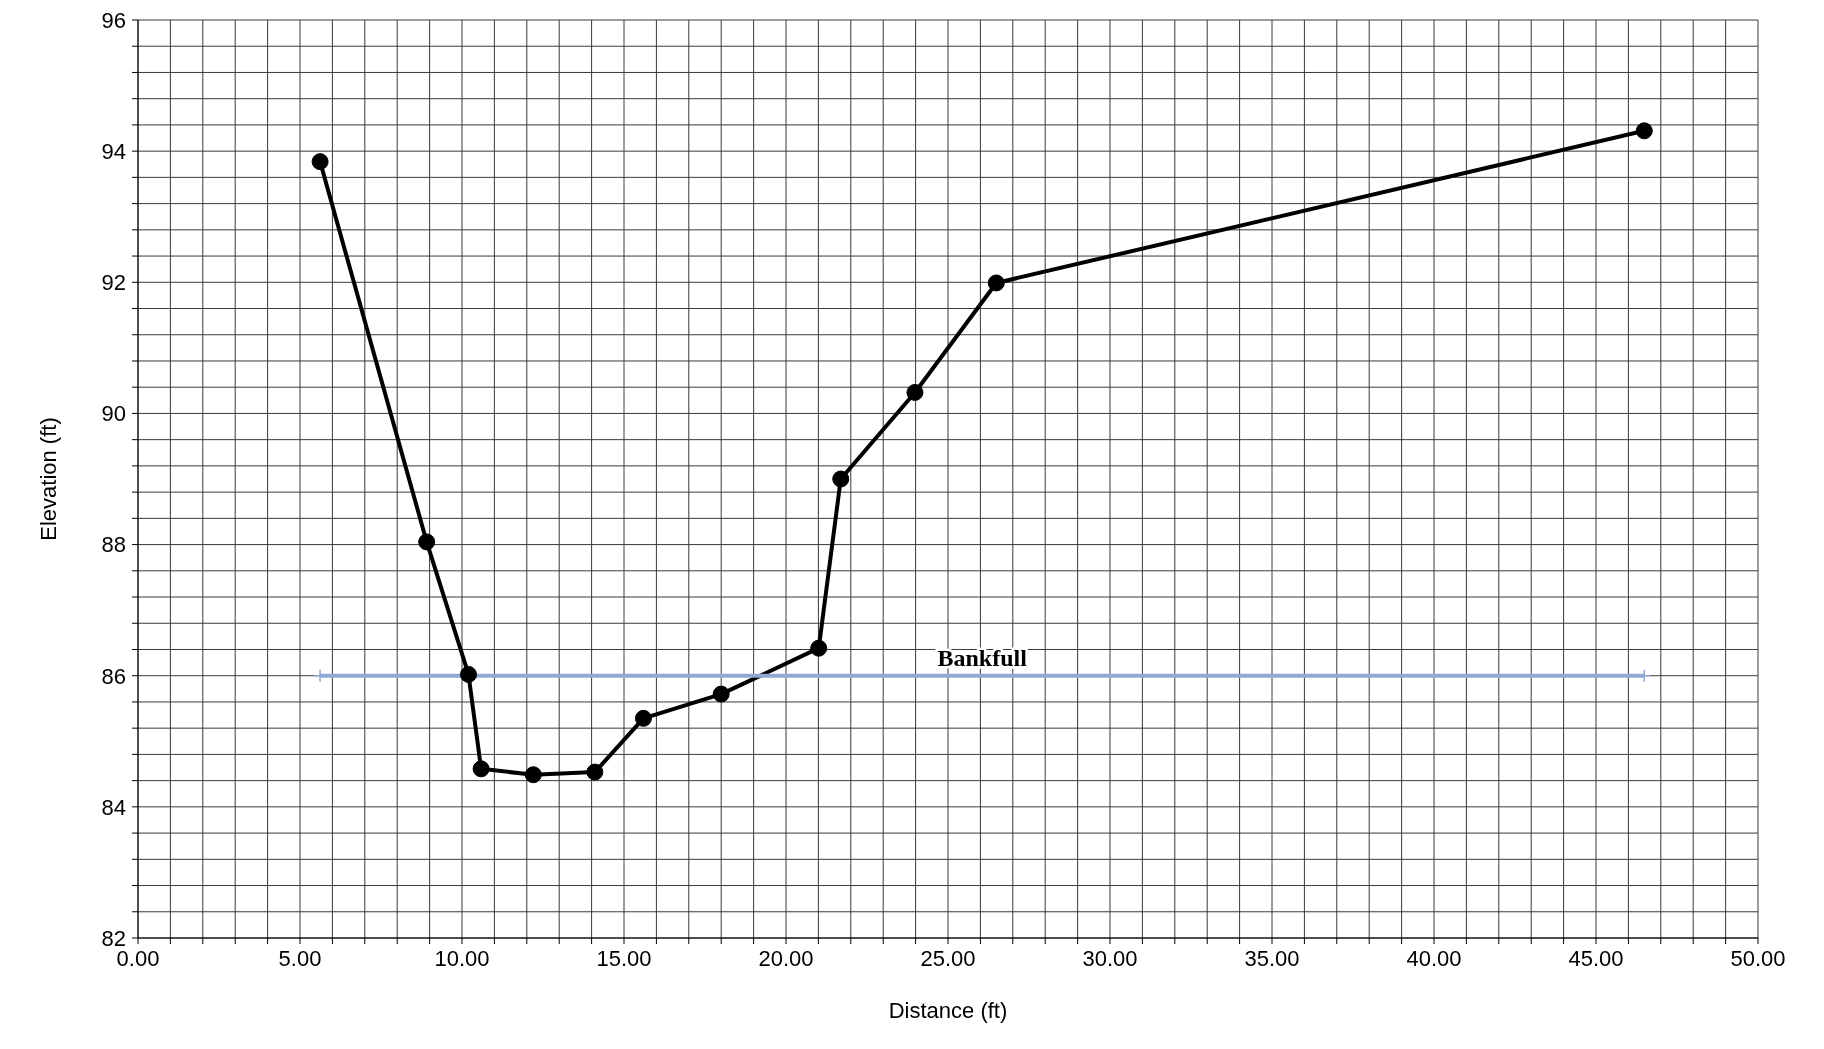  What do you see at coordinates (1272, 958) in the screenshot?
I see `x-tick-label: 35.00` at bounding box center [1272, 958].